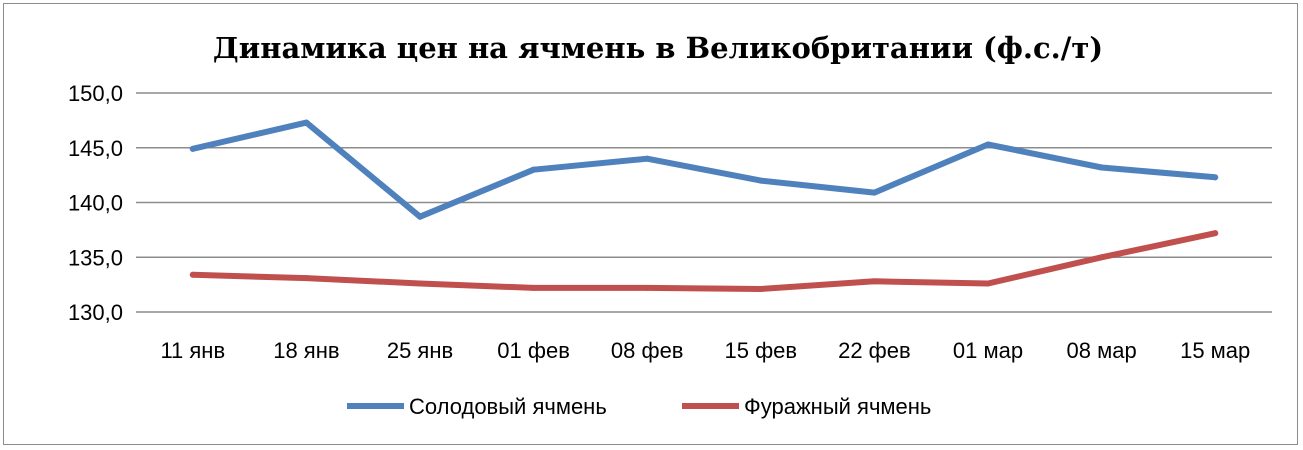 This screenshot has width=1303, height=450. I want to click on x-tick-label: 01 фев, so click(533, 350).